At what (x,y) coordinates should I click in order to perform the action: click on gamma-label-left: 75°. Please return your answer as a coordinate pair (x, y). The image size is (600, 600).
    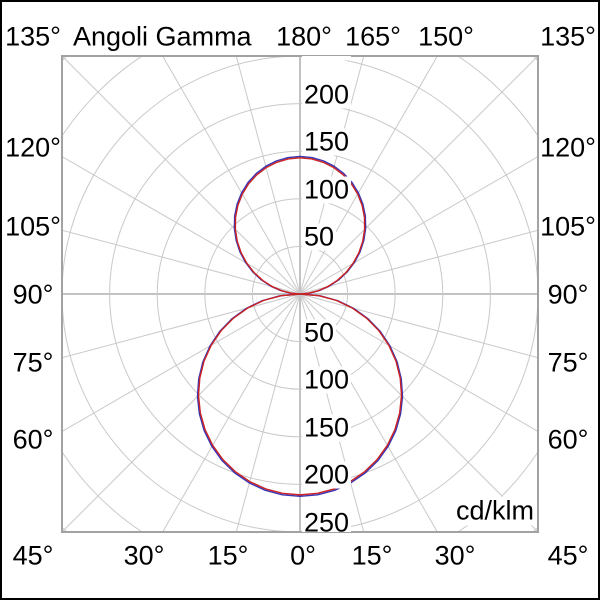
    Looking at the image, I should click on (33, 362).